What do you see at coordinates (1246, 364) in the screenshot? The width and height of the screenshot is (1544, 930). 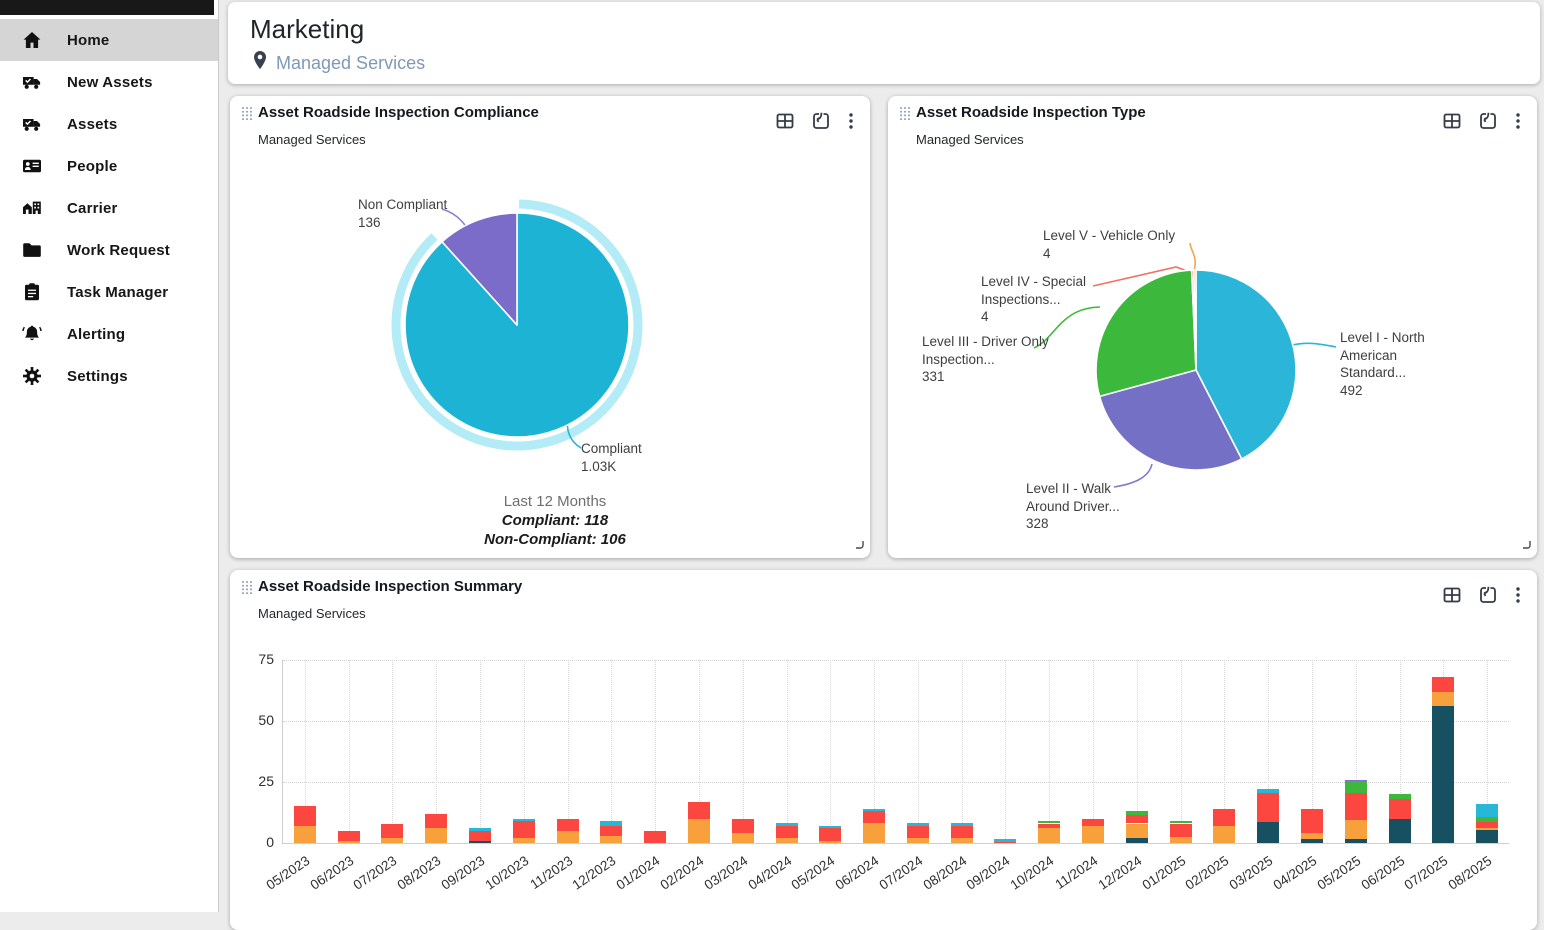 I see `pie-slice-level-i-north-american-standard` at bounding box center [1246, 364].